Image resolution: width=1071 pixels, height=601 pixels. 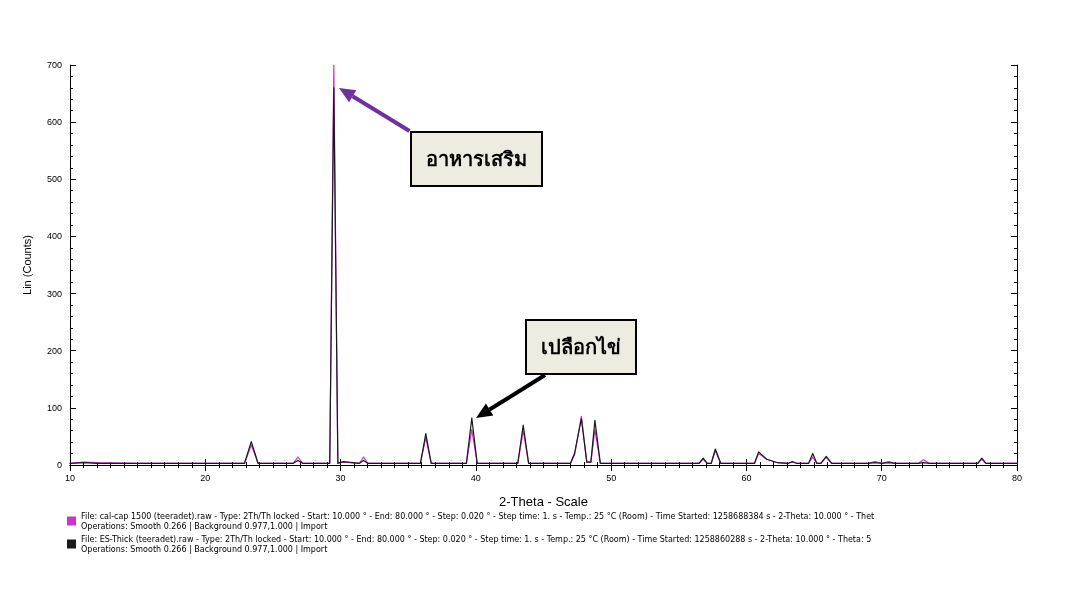 I want to click on x-tick-label: 70, so click(x=881, y=477).